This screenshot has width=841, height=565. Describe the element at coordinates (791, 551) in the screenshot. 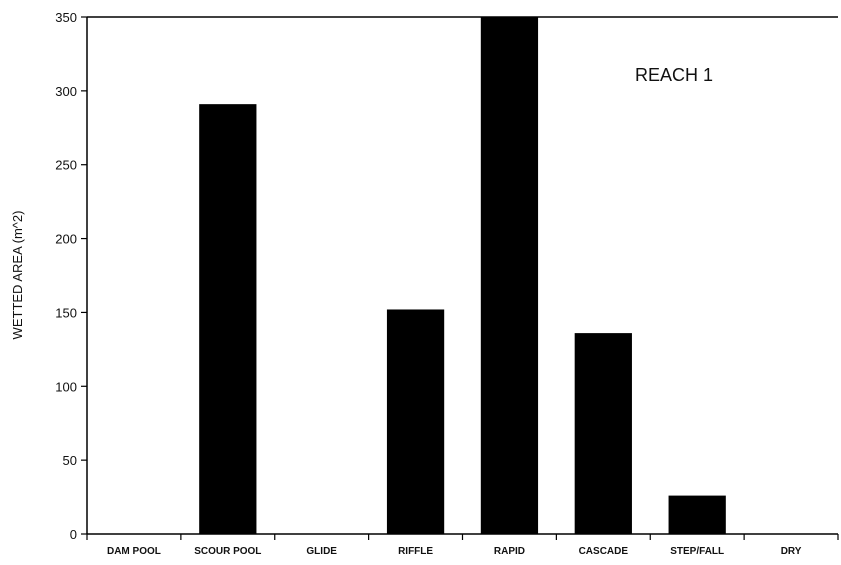

I see `x-category-label: DRY` at that location.